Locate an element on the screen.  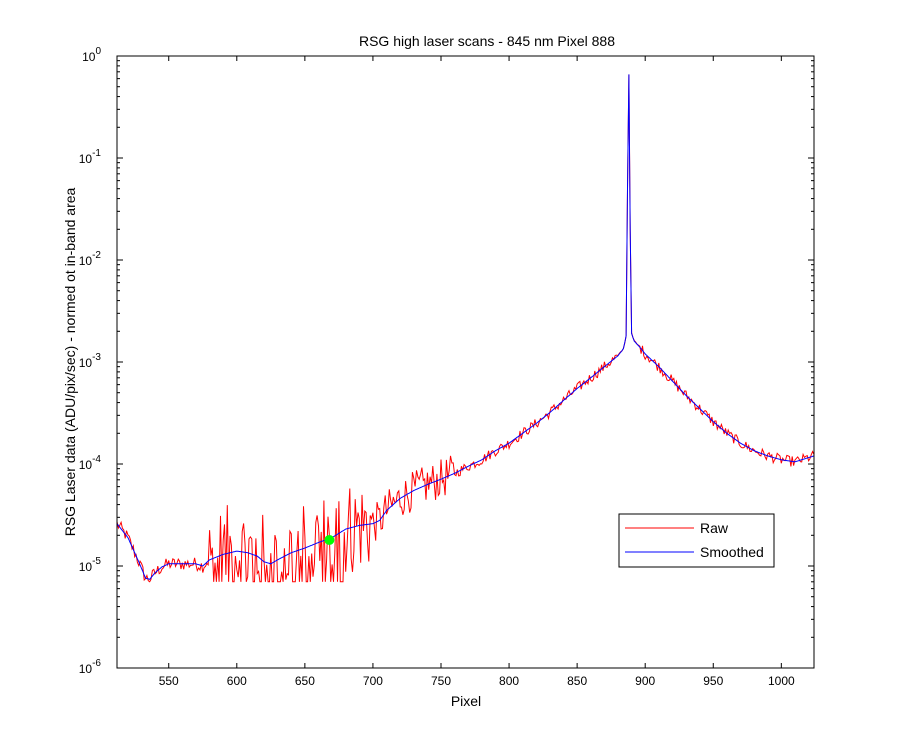
legend-box is located at coordinates (696, 540).